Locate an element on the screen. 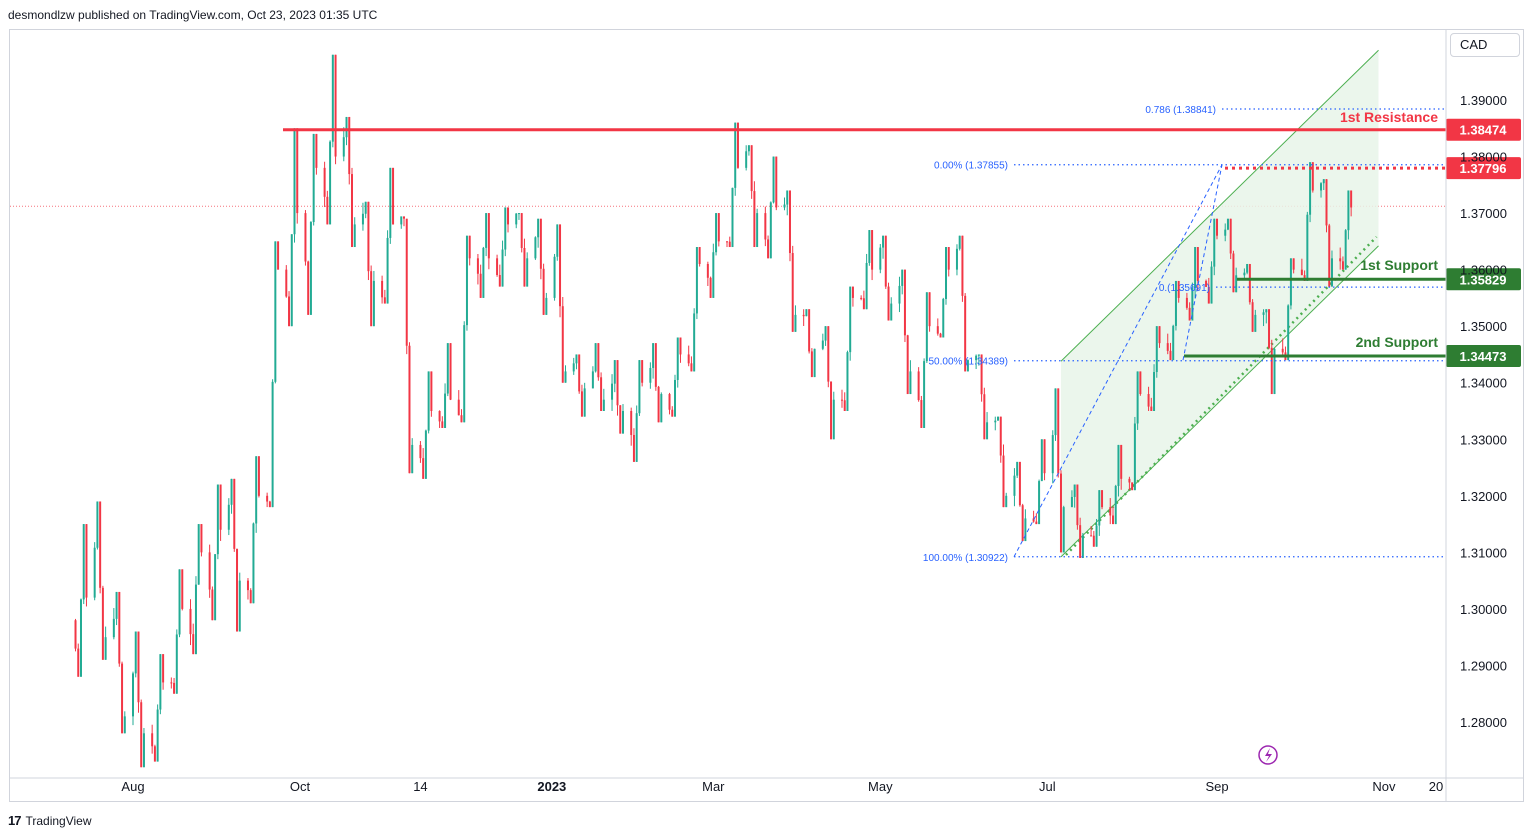  price-tick-label: 1.39000 is located at coordinates (1483, 100).